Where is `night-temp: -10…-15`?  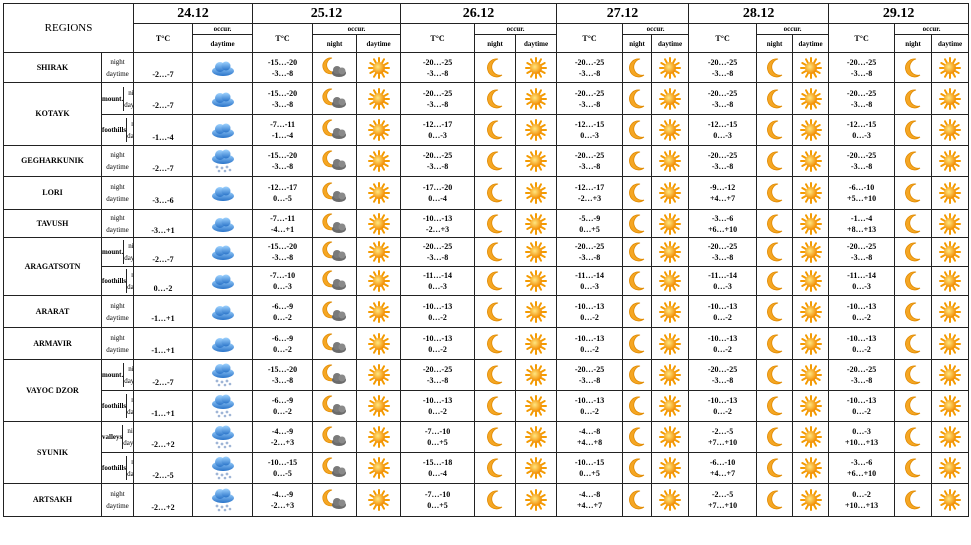
night-temp: -10…-15 is located at coordinates (589, 462).